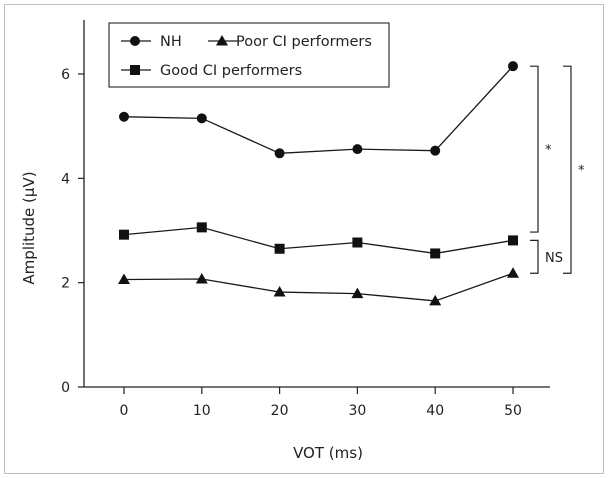 This screenshot has width=609, height=478. Describe the element at coordinates (321, 403) in the screenshot. I see `x-ticks: 0 10 20 30 40 50` at that location.